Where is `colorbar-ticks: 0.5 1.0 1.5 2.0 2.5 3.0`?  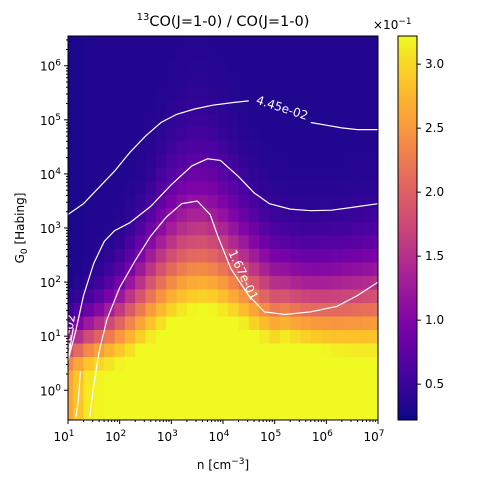 colorbar-ticks: 0.5 1.0 1.5 2.0 2.5 3.0 is located at coordinates (430, 224).